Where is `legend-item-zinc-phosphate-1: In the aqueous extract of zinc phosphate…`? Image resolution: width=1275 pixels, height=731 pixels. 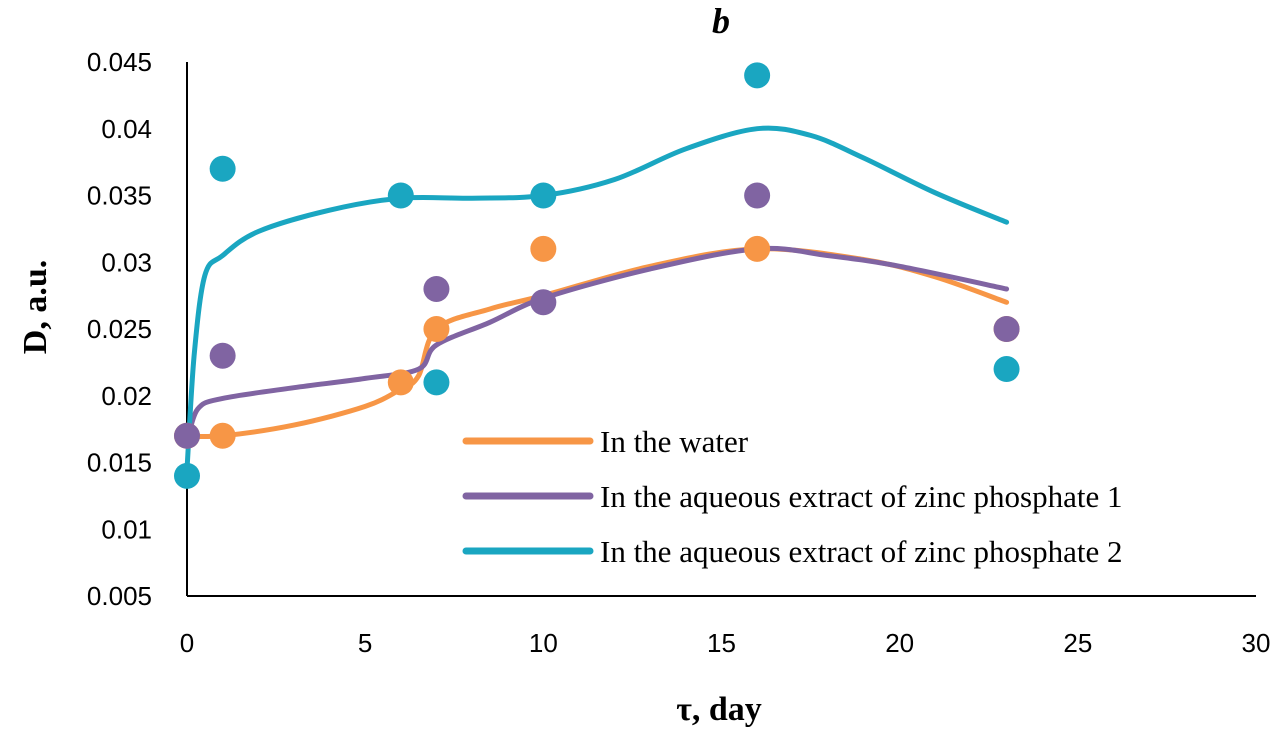 legend-item-zinc-phosphate-1: In the aqueous extract of zinc phosphate… is located at coordinates (792, 496).